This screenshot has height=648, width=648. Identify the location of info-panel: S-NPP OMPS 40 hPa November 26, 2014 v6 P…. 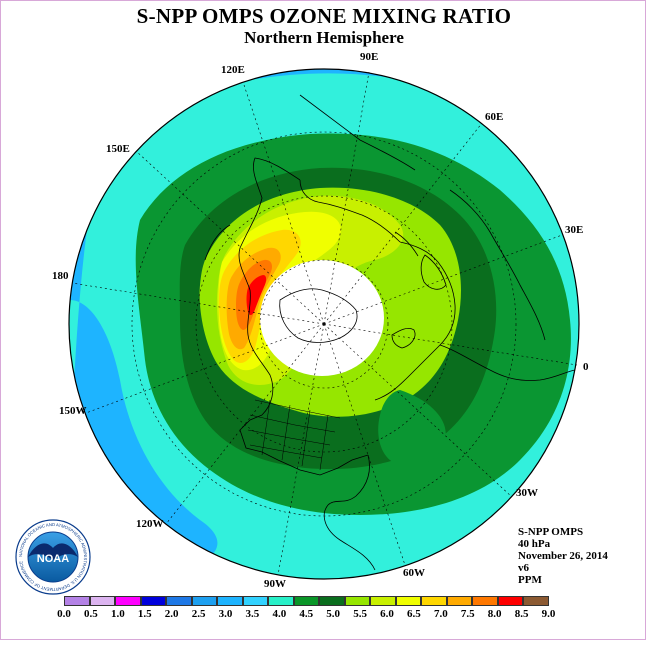
(563, 556).